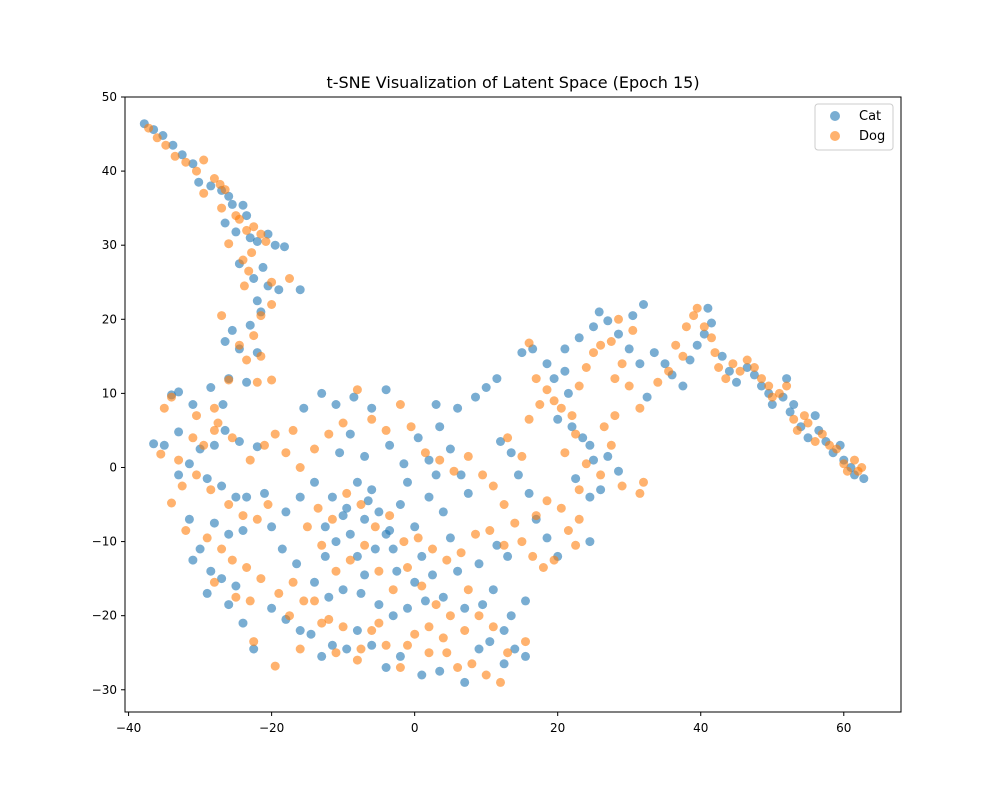  Describe the element at coordinates (870, 116) in the screenshot. I see `legend-label-cat: Cat` at that location.